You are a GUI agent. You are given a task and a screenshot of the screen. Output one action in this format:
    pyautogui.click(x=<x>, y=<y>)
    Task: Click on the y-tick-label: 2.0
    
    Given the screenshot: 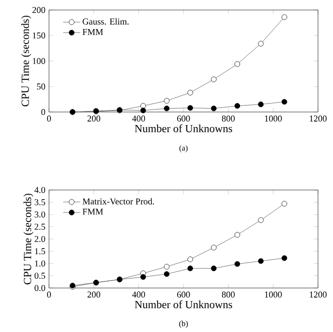 What is the action you would take?
    pyautogui.click(x=40, y=239)
    